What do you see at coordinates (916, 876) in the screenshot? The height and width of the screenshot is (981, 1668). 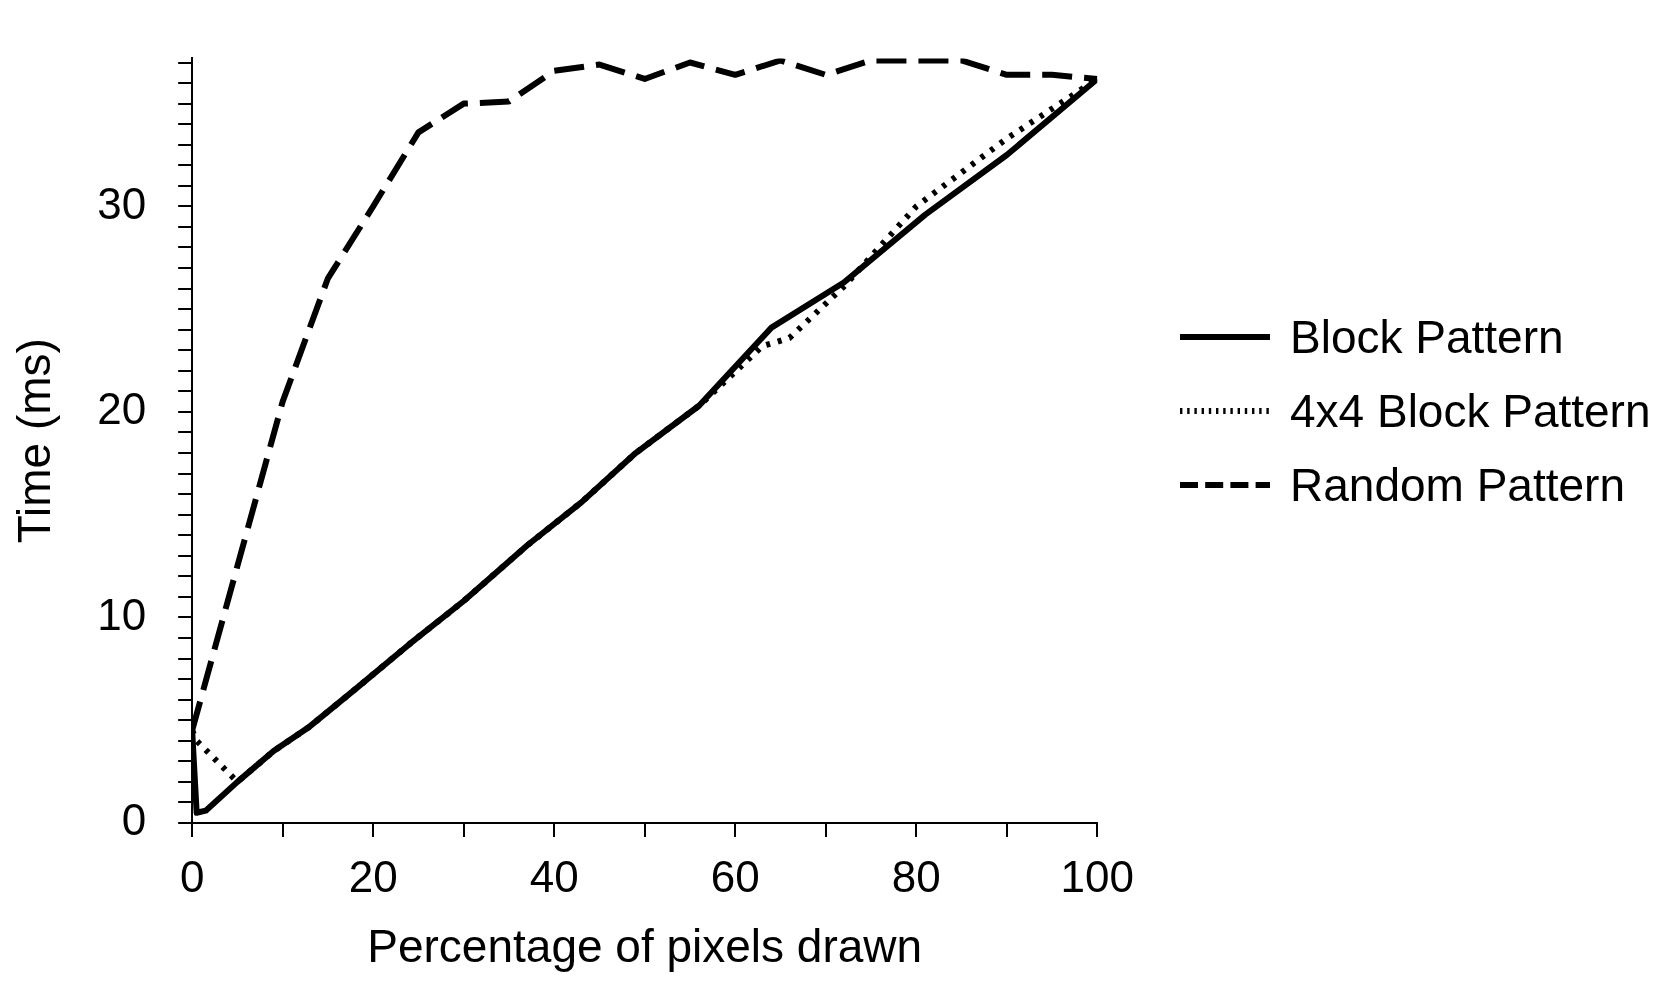 I see `x-tick-label: 80` at bounding box center [916, 876].